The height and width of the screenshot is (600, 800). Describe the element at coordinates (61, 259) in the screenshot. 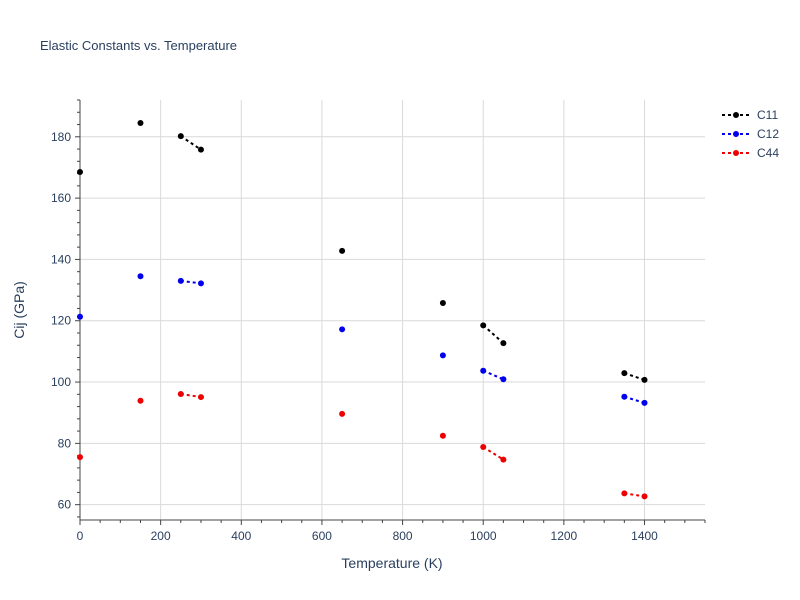

I see `y-tick-label: 140` at that location.